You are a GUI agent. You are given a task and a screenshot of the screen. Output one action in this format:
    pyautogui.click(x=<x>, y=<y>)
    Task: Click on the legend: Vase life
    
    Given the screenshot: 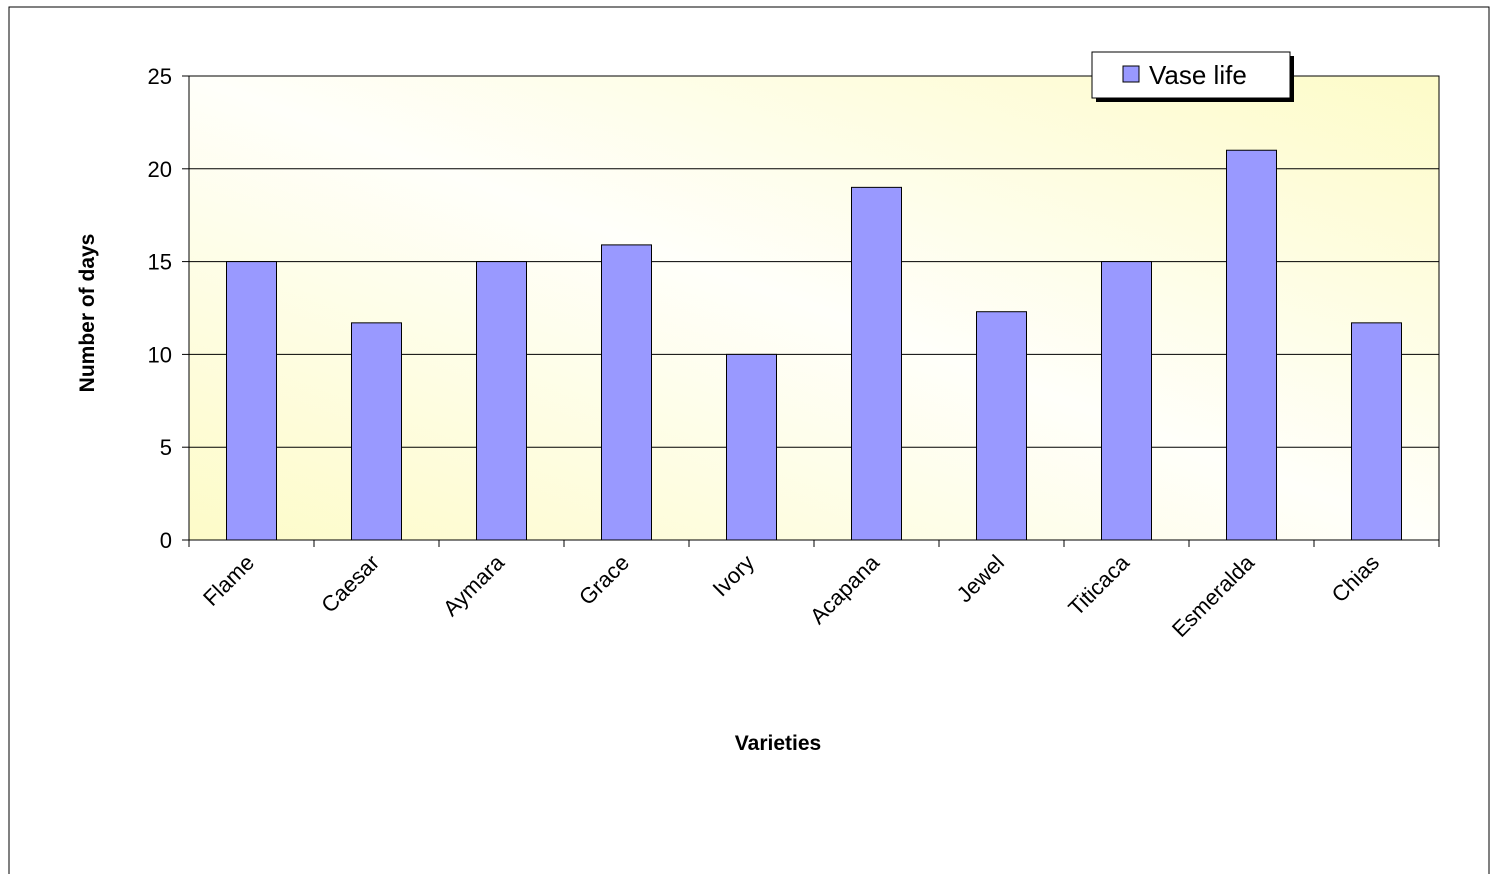 What is the action you would take?
    pyautogui.click(x=1192, y=76)
    